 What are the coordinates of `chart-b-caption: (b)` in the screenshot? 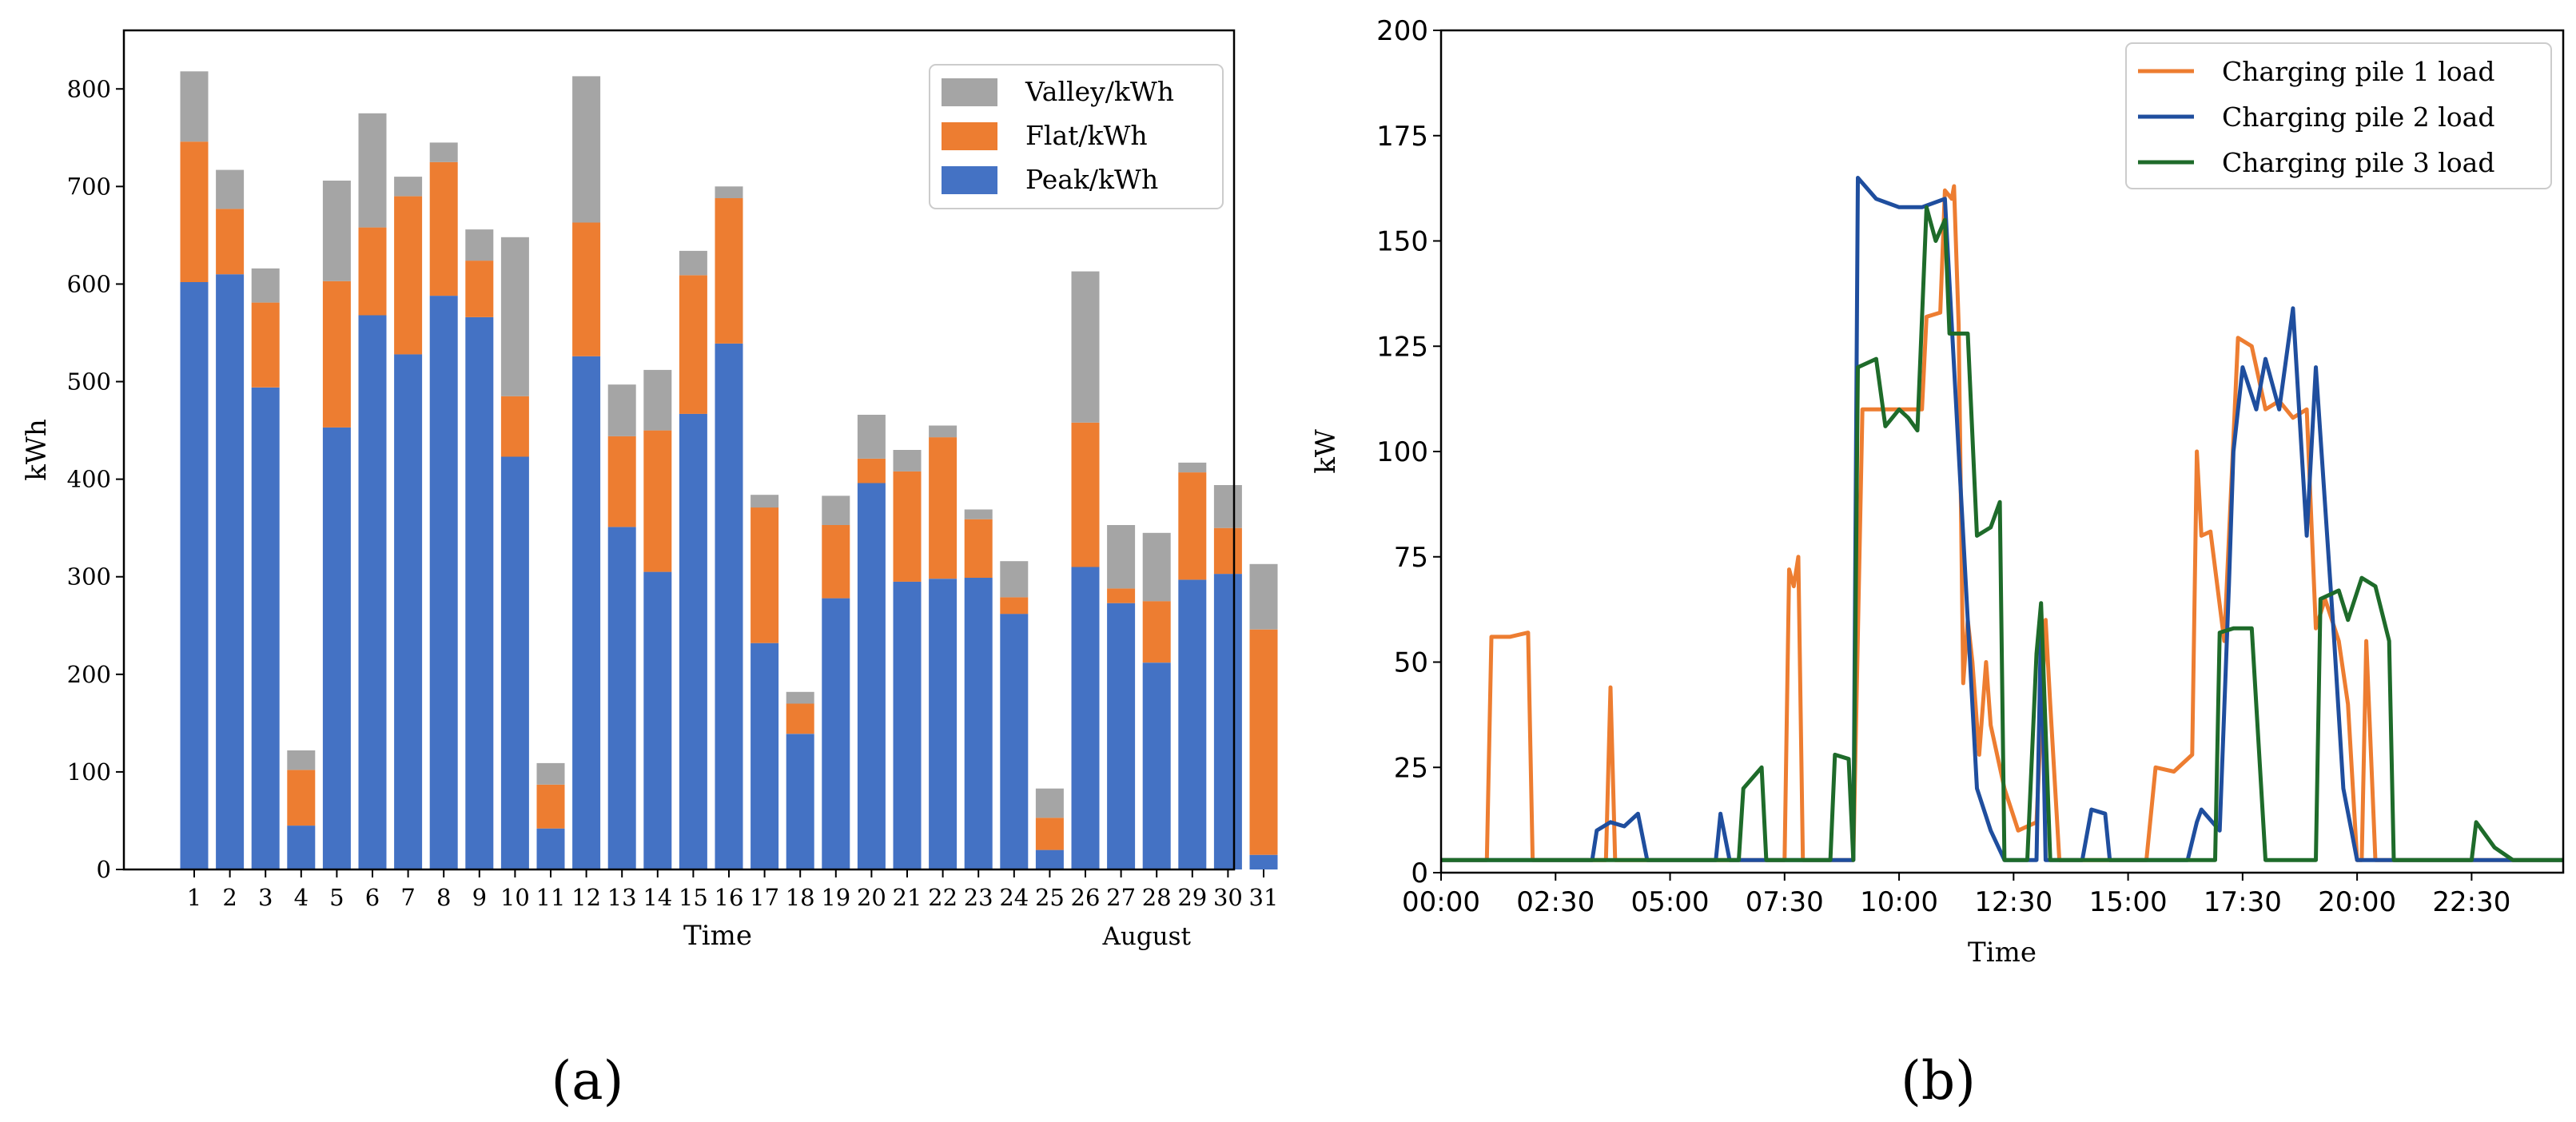 It's located at (1938, 1081).